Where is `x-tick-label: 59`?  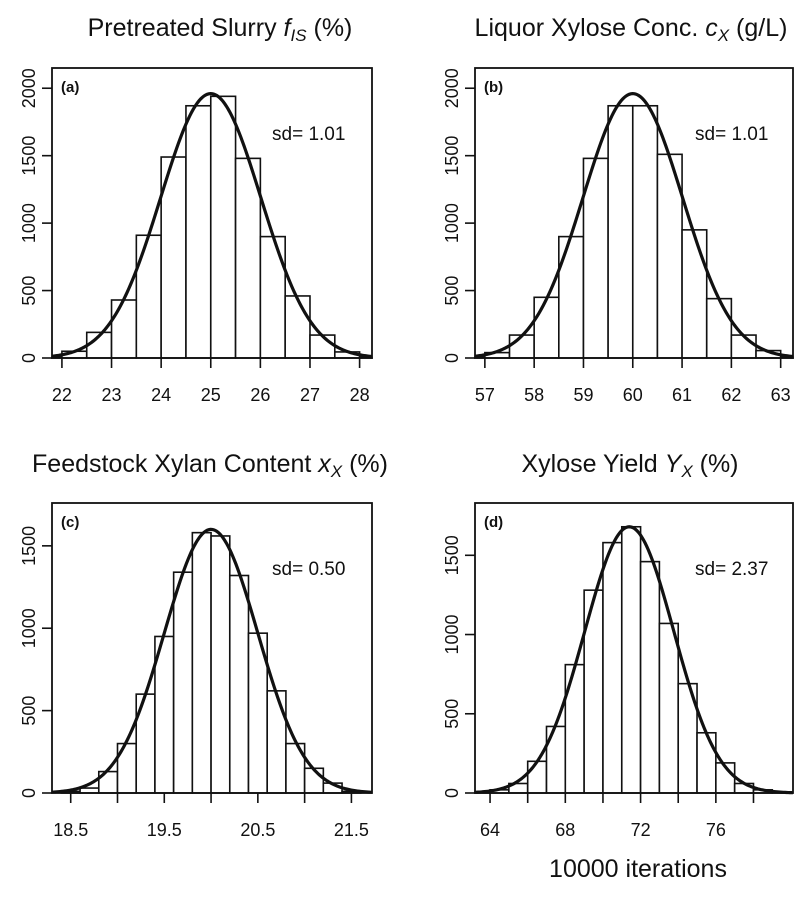 x-tick-label: 59 is located at coordinates (583, 395).